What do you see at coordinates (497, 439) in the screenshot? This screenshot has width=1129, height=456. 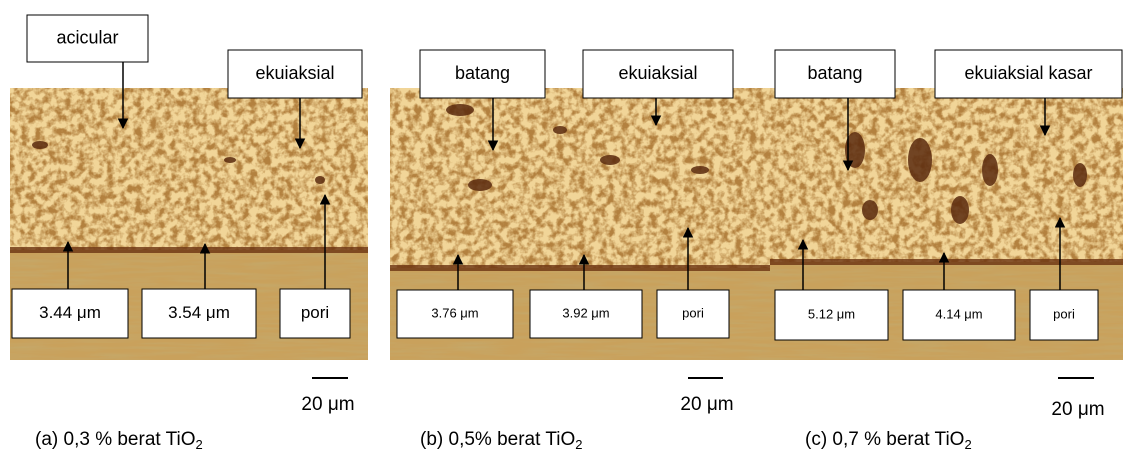 I see `caption-text: (b) 0,5% berat TiO` at bounding box center [497, 439].